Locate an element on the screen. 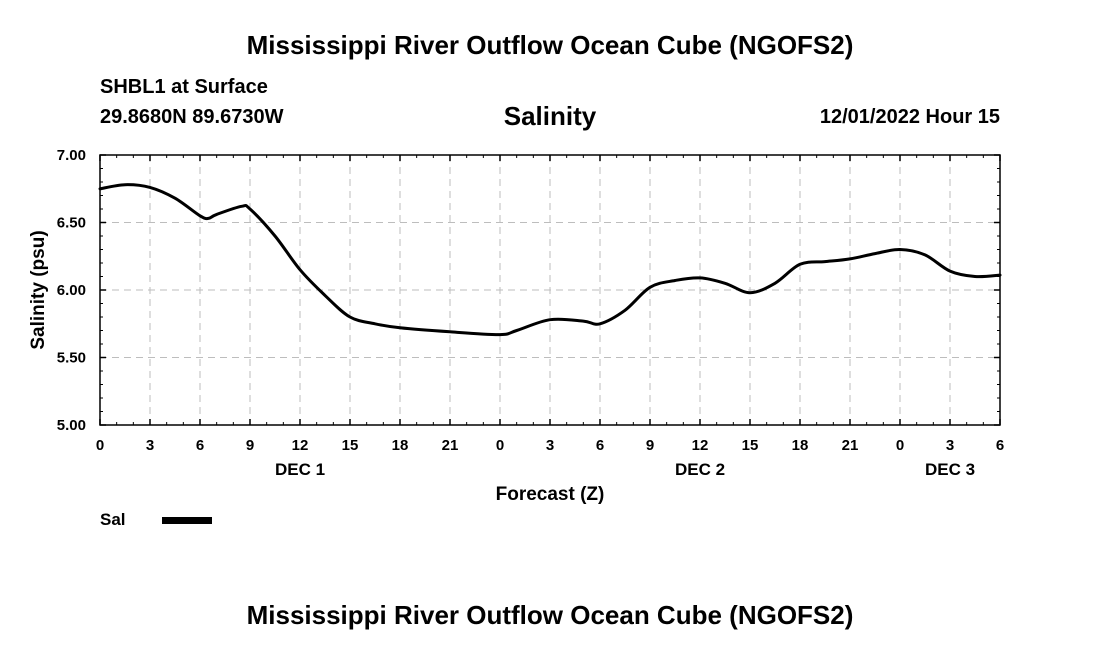 Image resolution: width=1100 pixels, height=650 pixels. date-label: DEC 2 is located at coordinates (700, 469).